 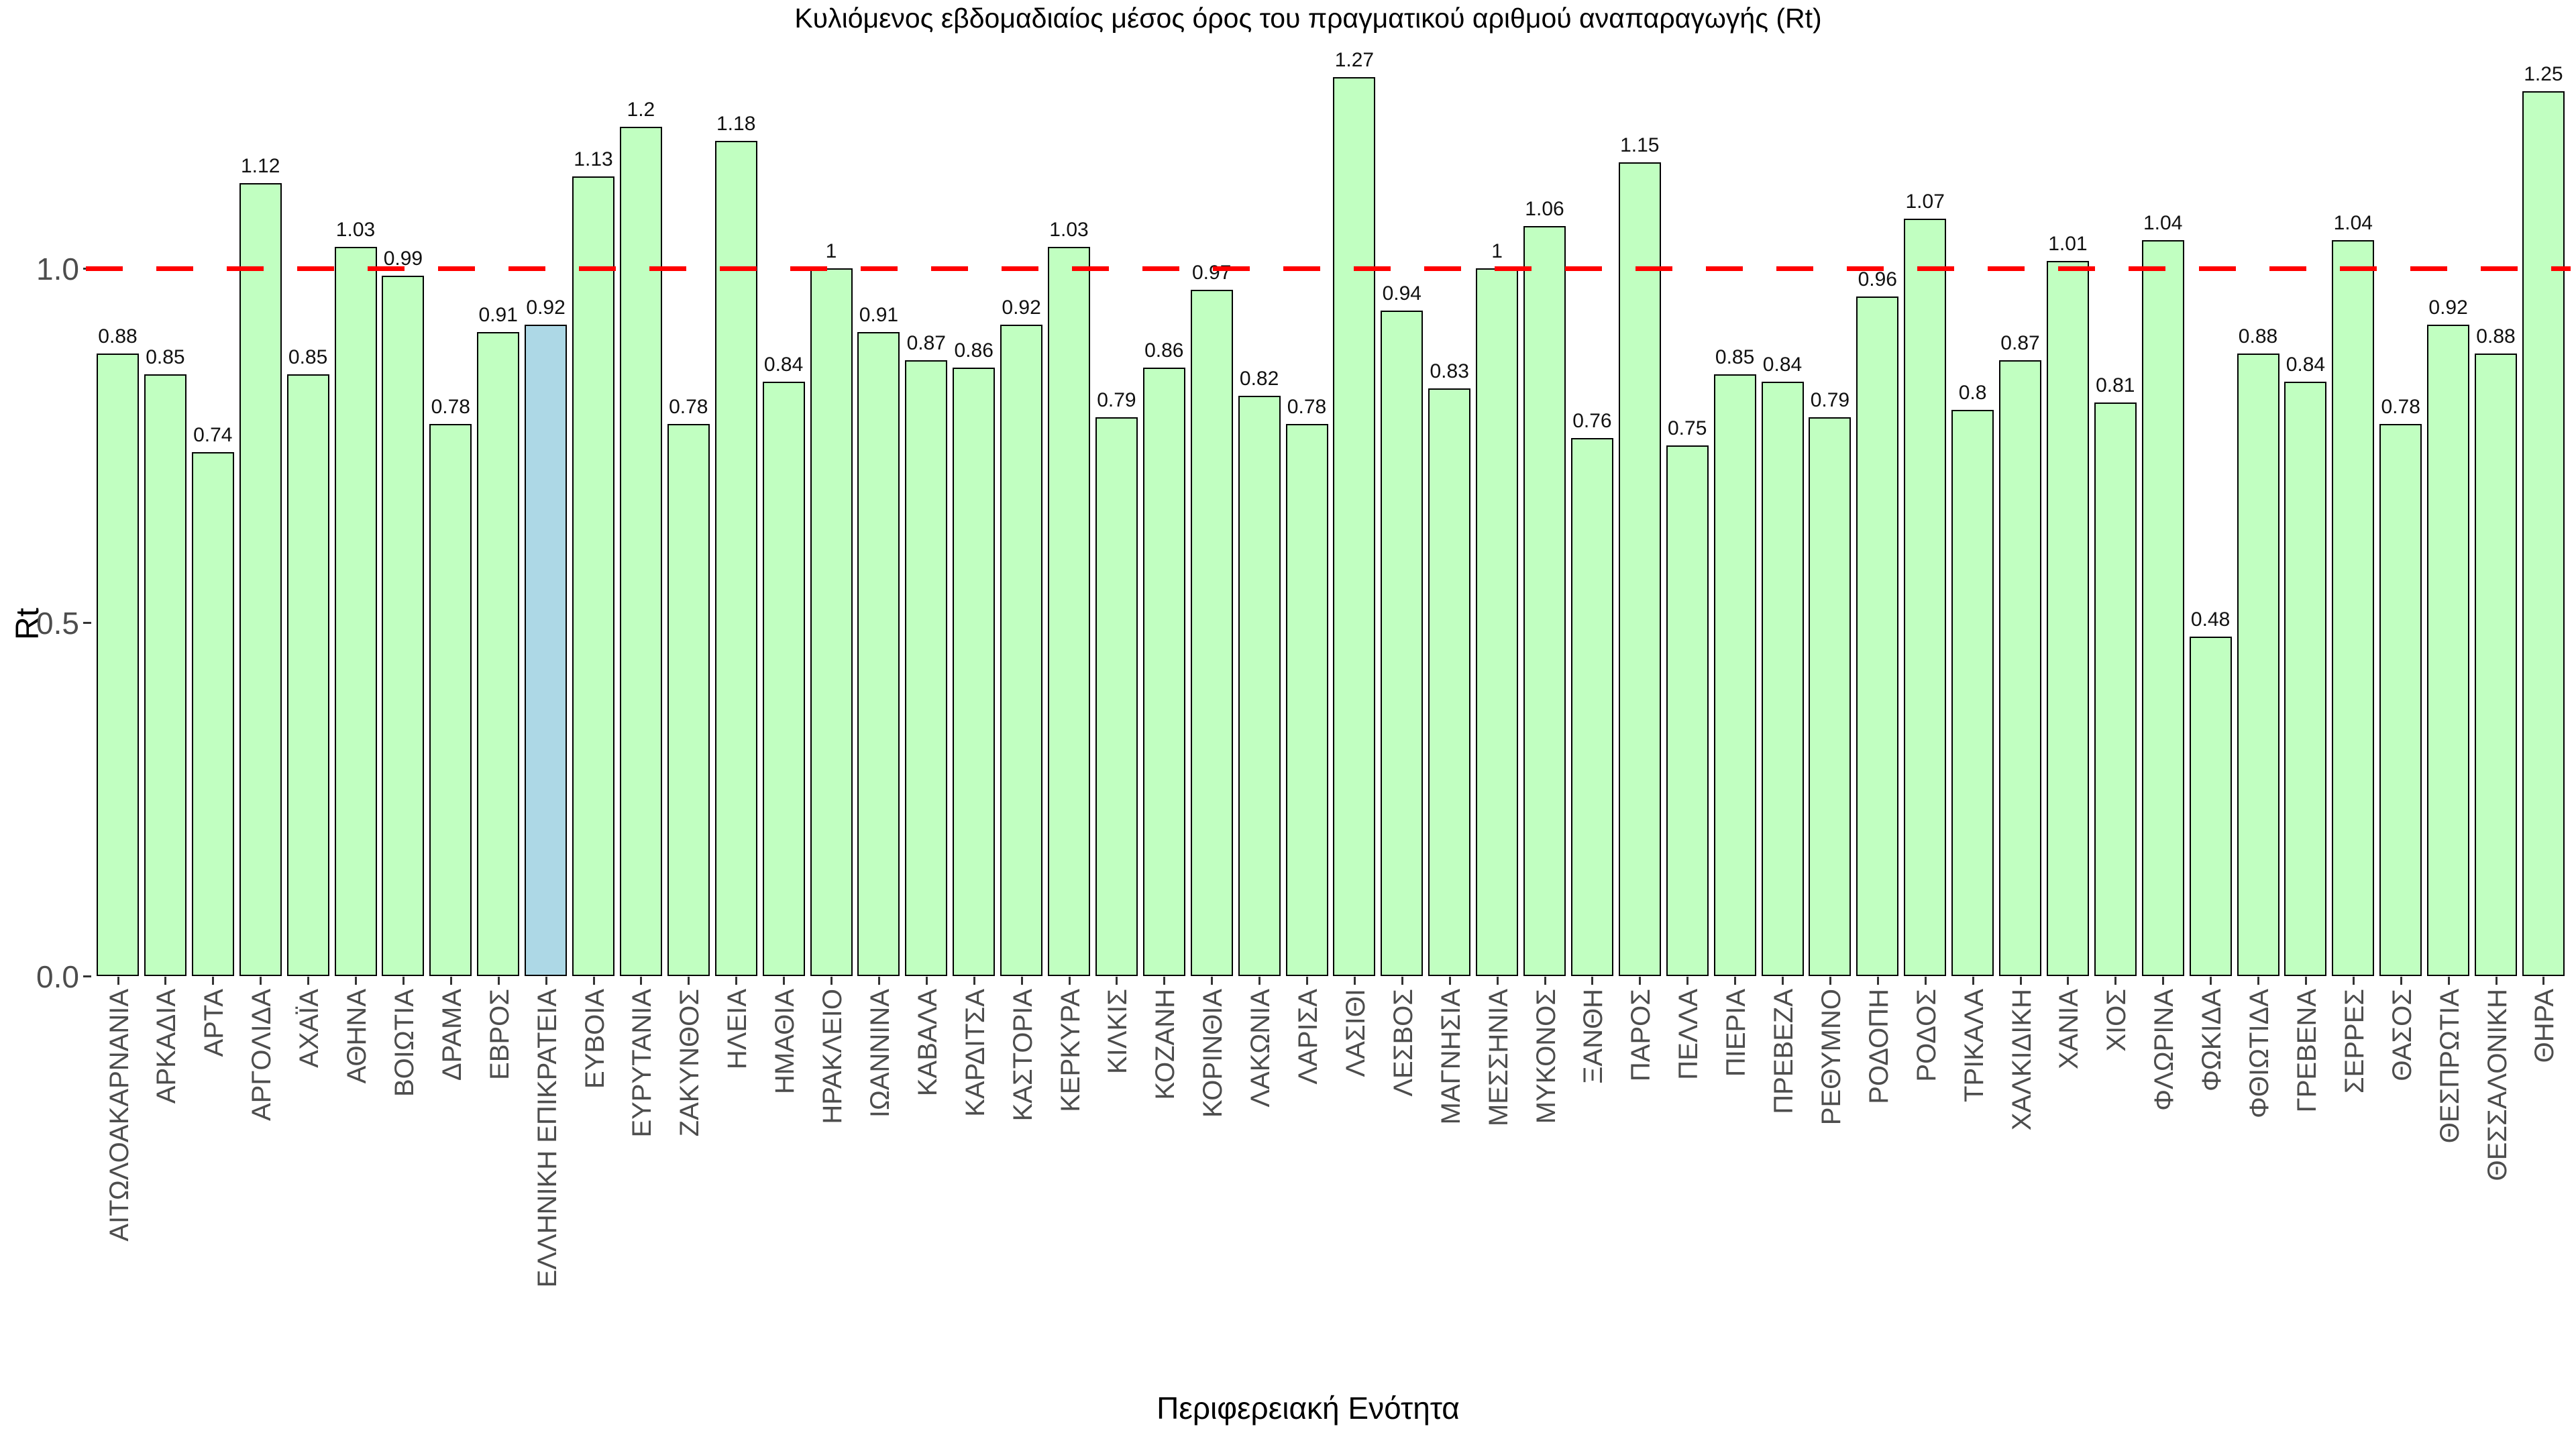 What do you see at coordinates (1925, 202) in the screenshot?
I see `bar-value-label: 1.07` at bounding box center [1925, 202].